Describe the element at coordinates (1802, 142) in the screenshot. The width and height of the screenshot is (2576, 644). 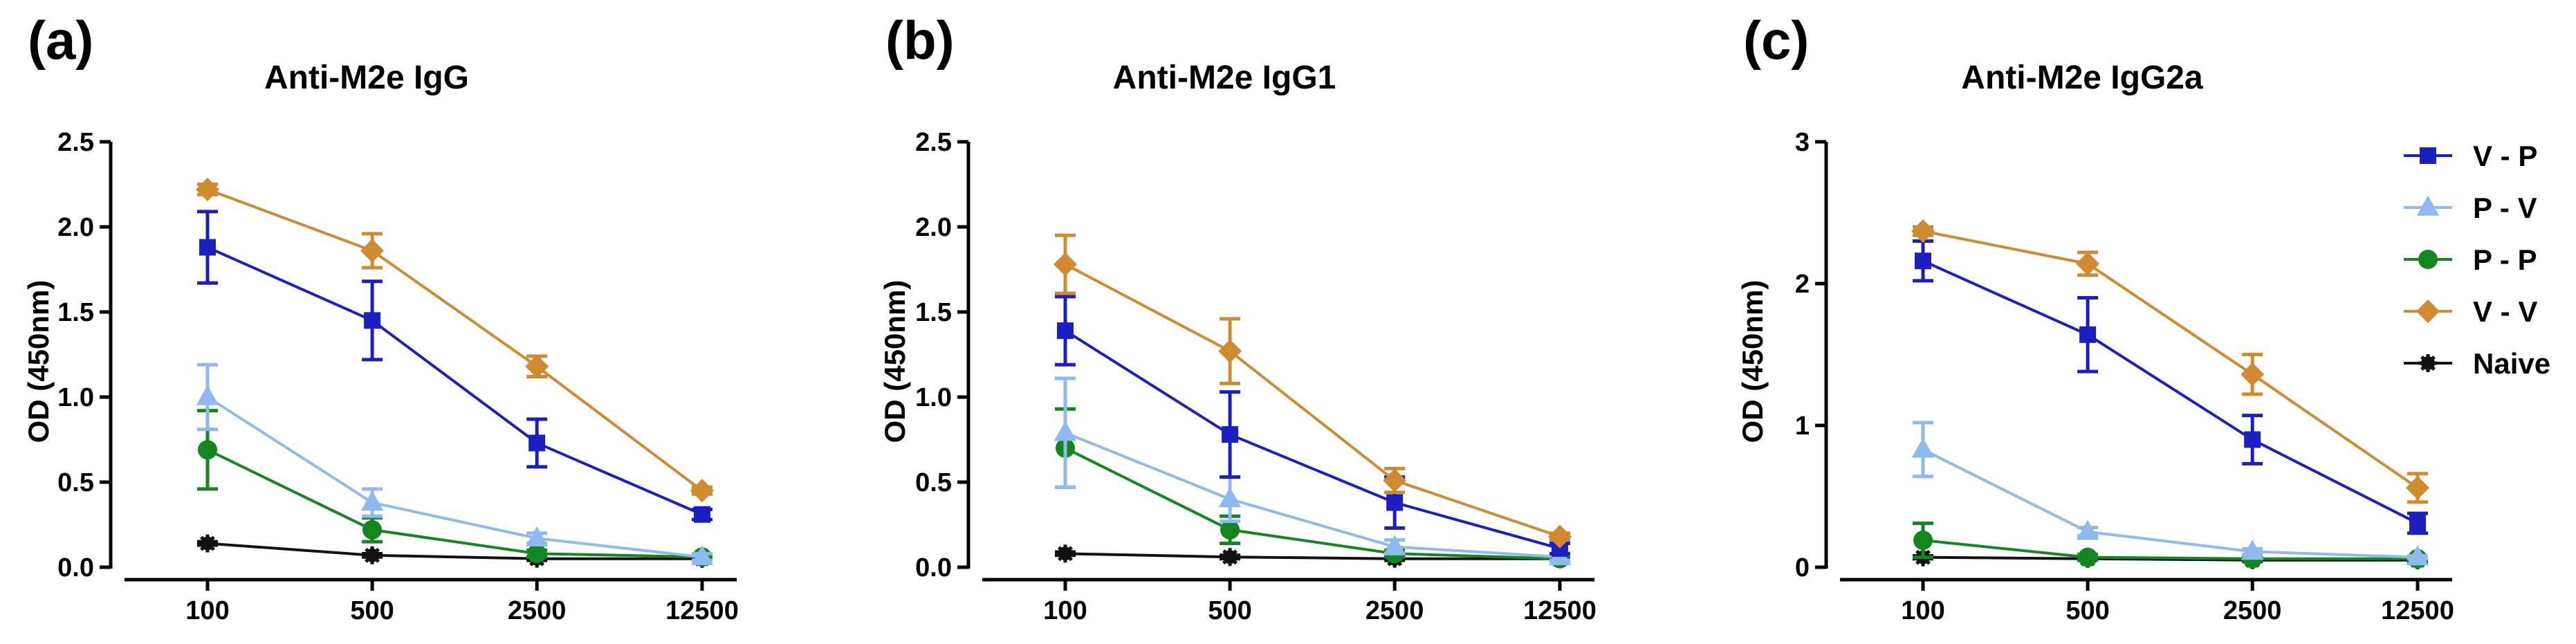
I see `y-tick-label: 3` at that location.